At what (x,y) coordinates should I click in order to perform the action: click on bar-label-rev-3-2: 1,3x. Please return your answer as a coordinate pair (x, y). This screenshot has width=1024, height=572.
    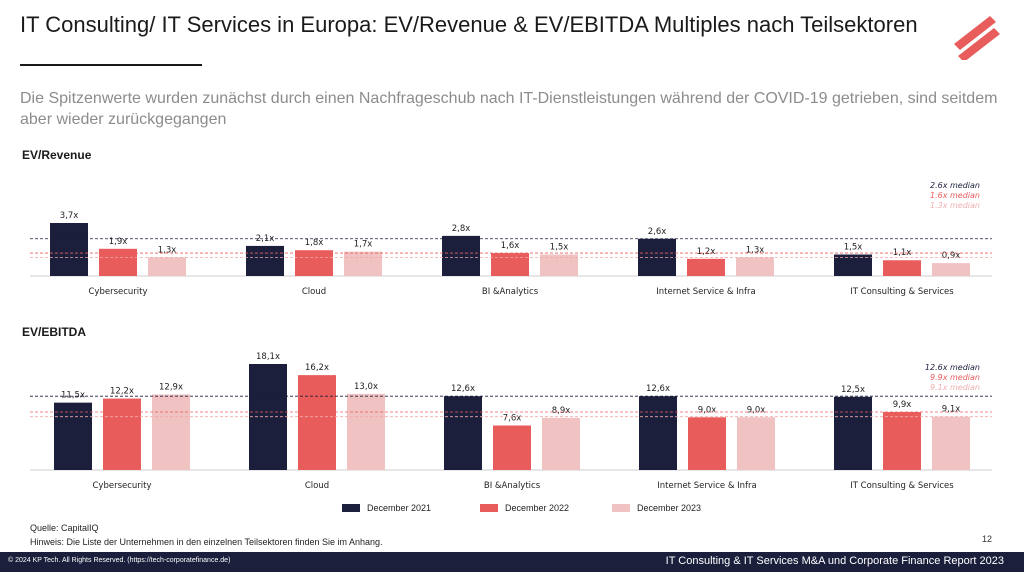
    Looking at the image, I should click on (755, 250).